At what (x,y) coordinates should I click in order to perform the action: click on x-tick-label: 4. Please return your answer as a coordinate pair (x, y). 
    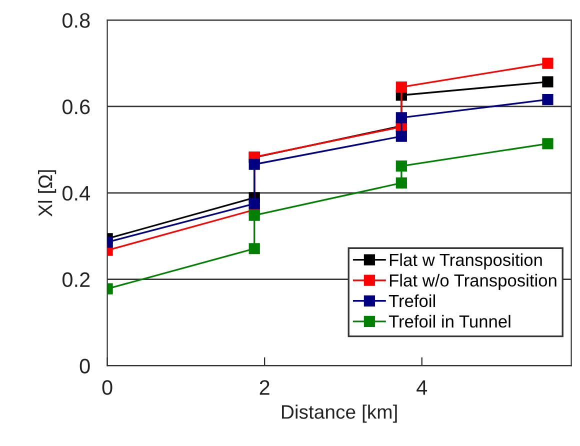
    Looking at the image, I should click on (422, 387).